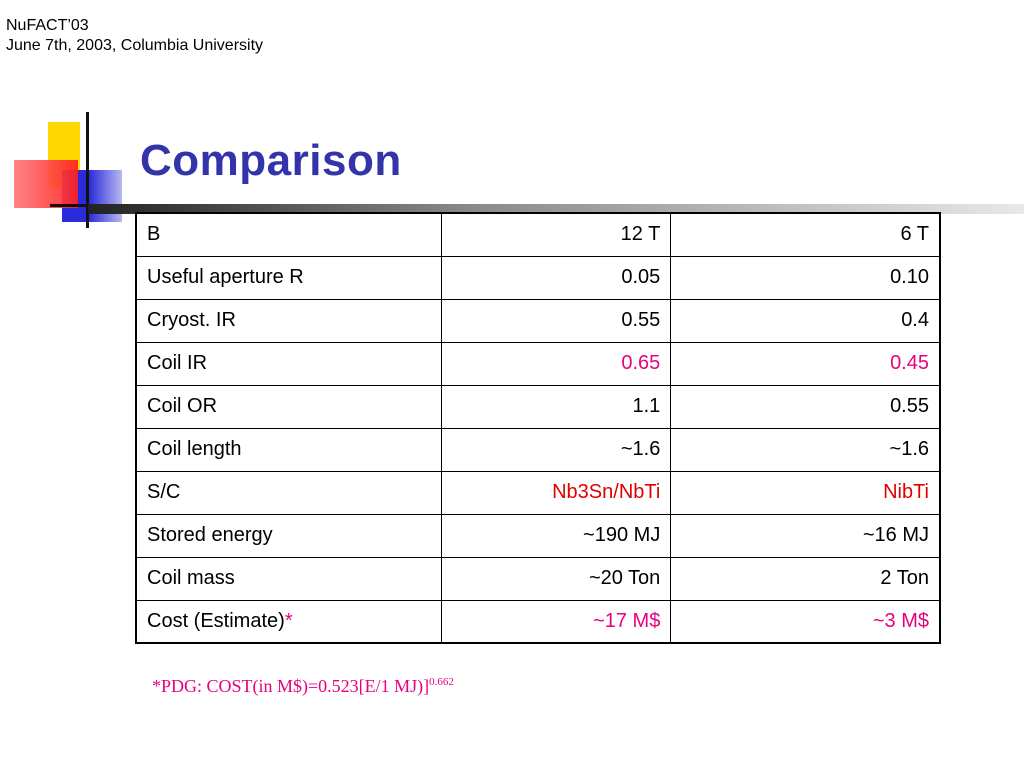  What do you see at coordinates (87, 170) in the screenshot?
I see `logo-vertical-line` at bounding box center [87, 170].